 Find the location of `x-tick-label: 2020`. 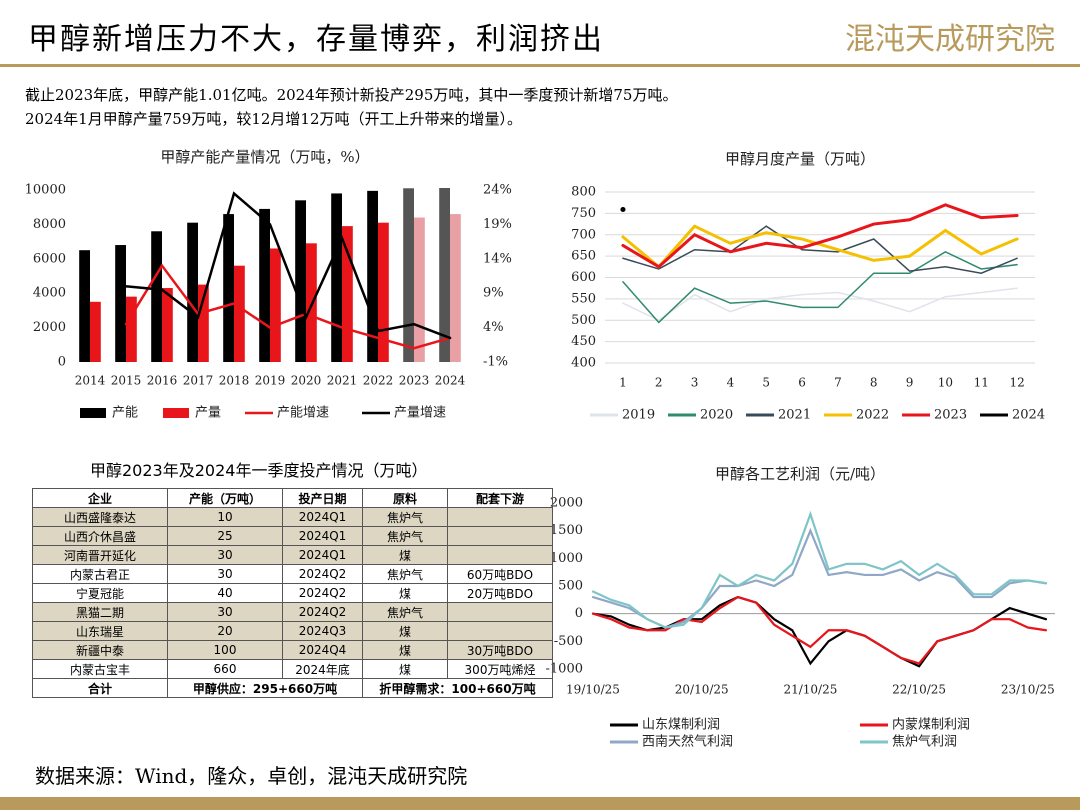

x-tick-label: 2020 is located at coordinates (306, 381).